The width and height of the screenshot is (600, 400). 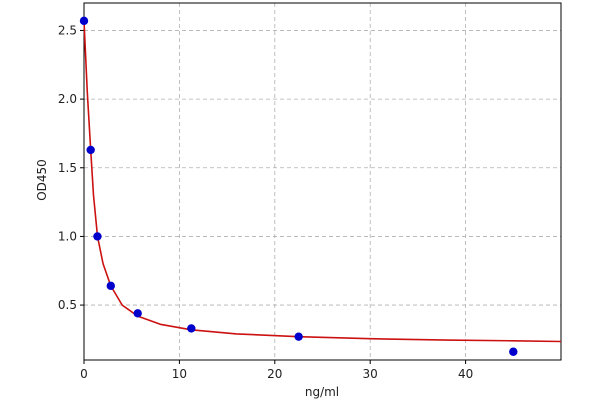 I want to click on y-tick-label: 2.5, so click(x=67, y=30).